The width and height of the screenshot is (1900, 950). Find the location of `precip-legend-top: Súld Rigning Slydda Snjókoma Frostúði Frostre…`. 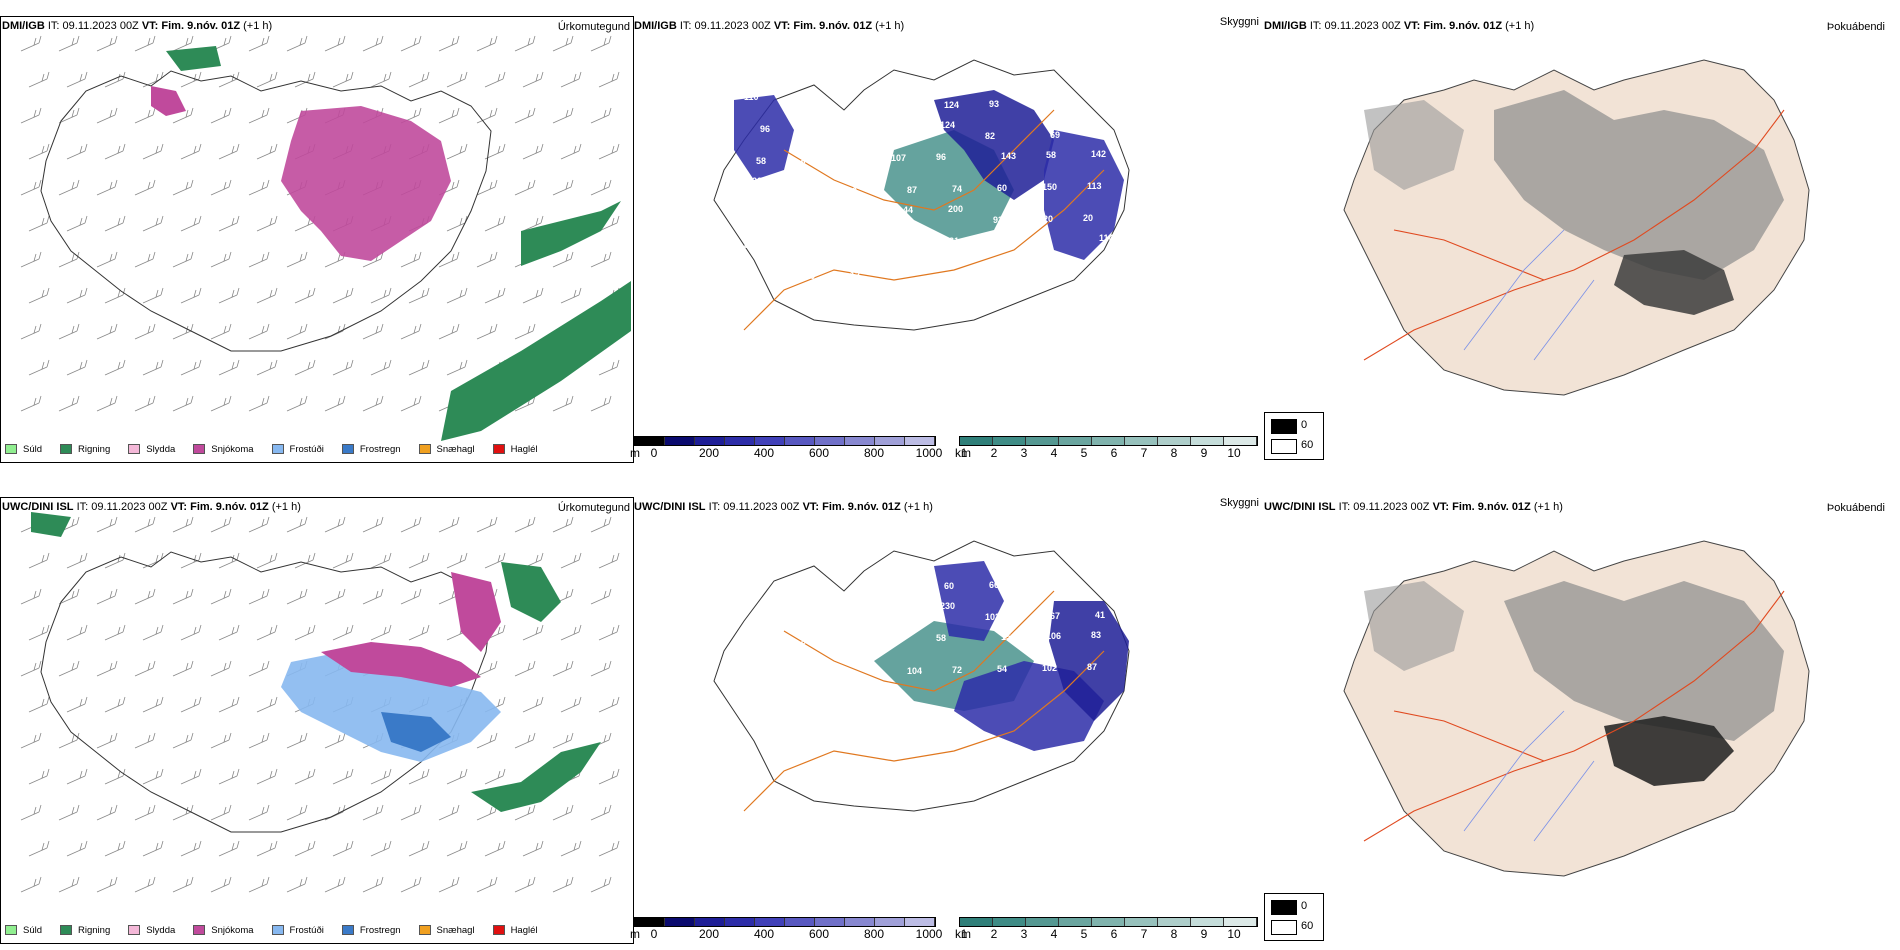

precip-legend-top: Súld Rigning Slydda Snjókoma Frostúði Frostre… is located at coordinates (317, 449).